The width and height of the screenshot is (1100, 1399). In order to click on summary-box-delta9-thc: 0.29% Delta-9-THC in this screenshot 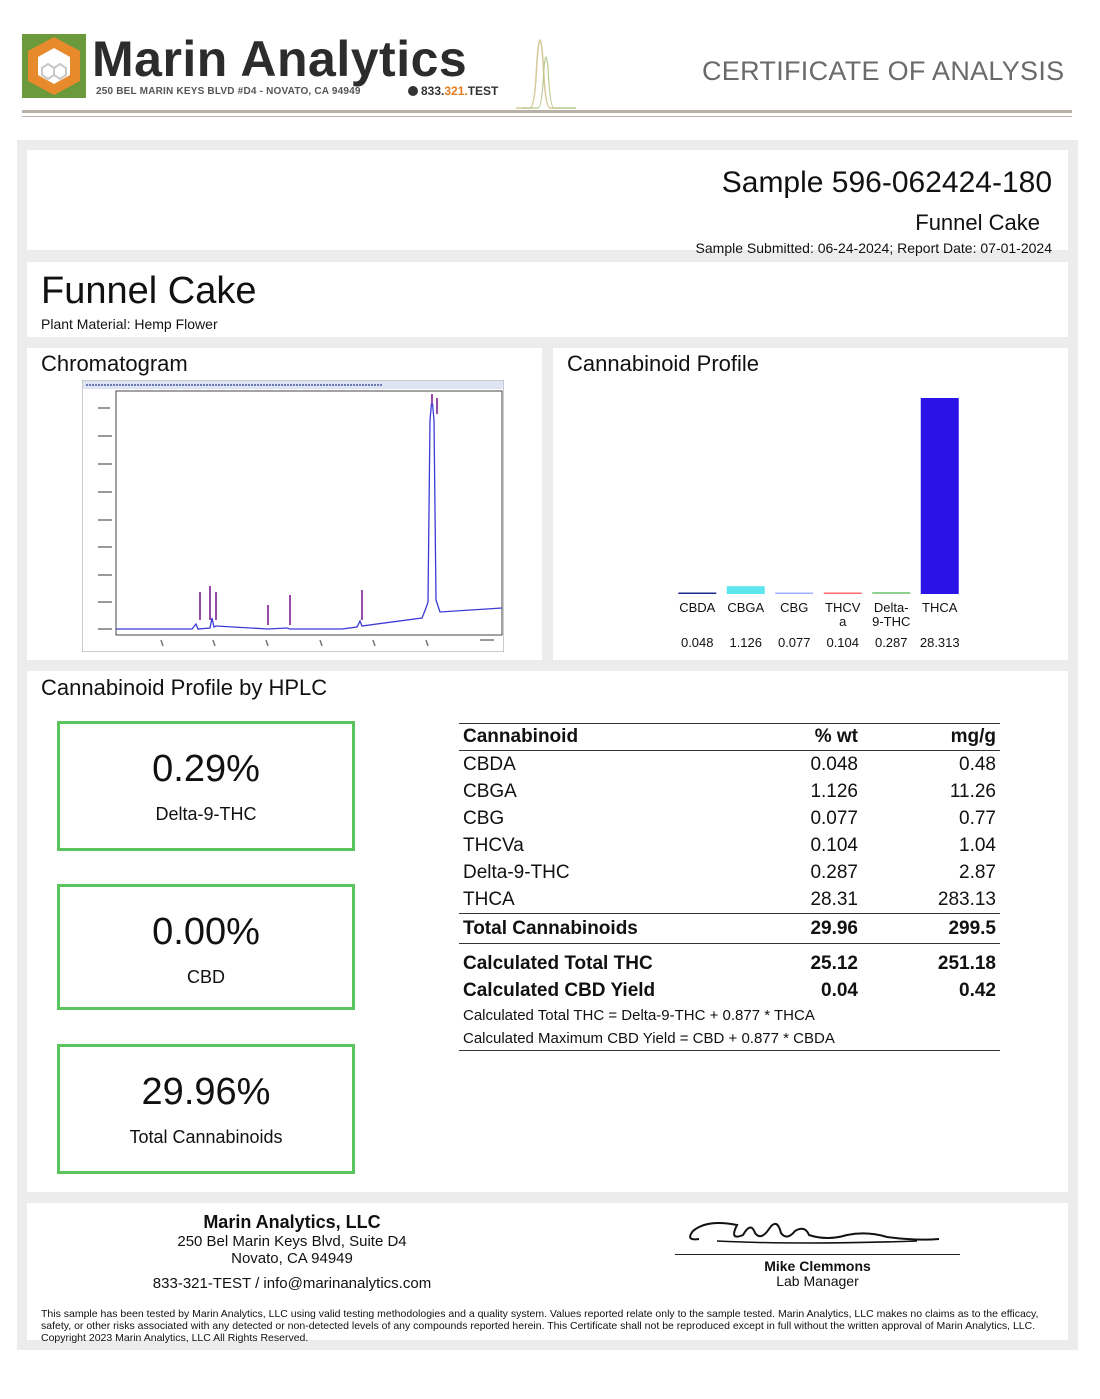, I will do `click(206, 786)`.